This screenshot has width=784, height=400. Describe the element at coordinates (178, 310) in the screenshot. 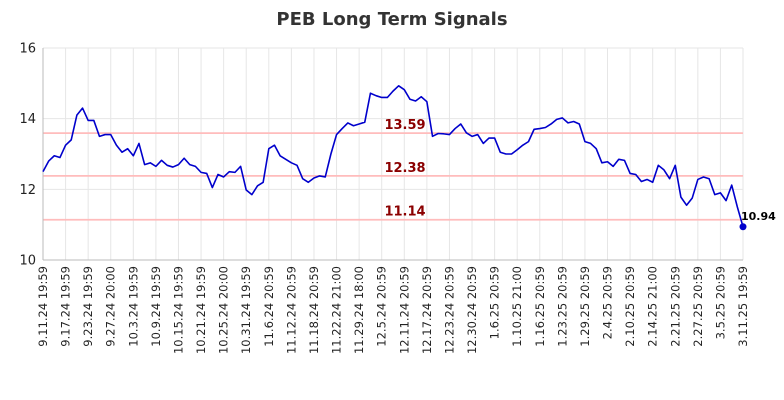

I see `x-tick-label: 10.15.24 19:59` at that location.